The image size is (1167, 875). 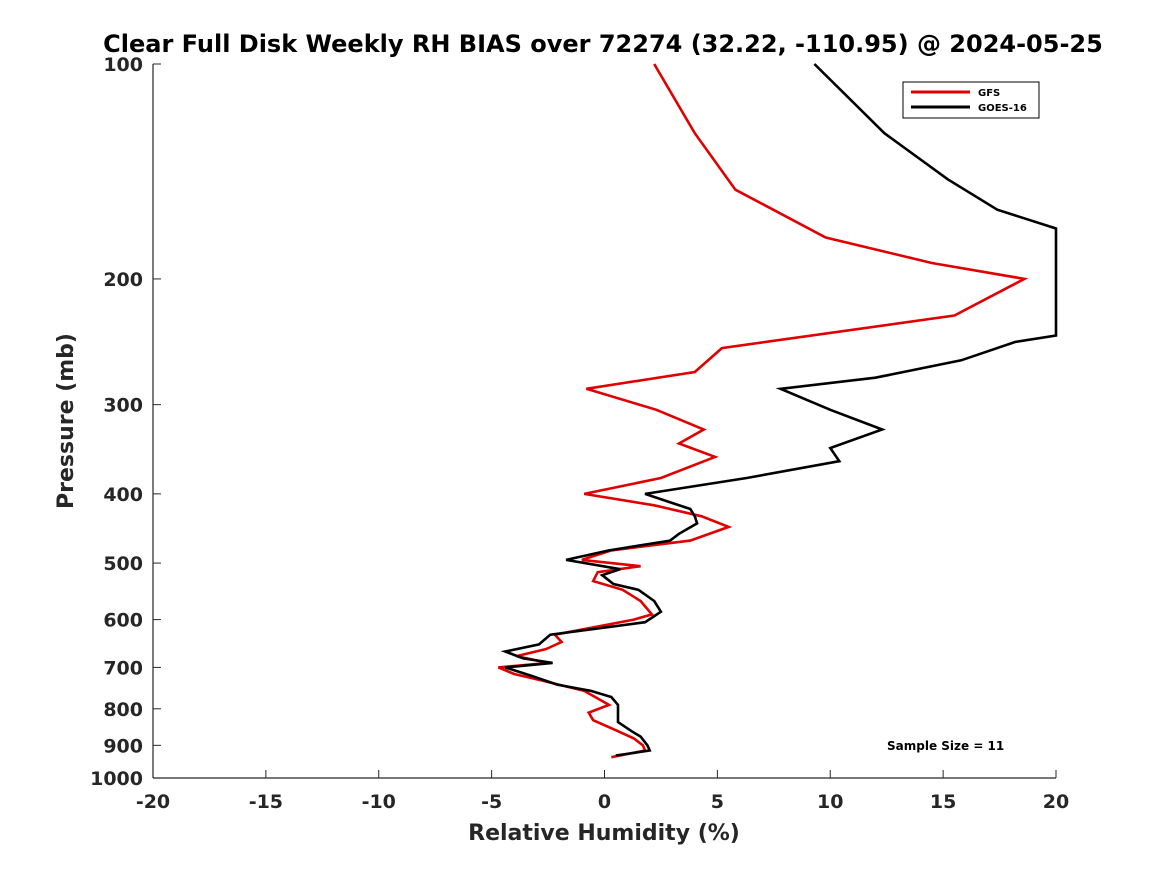 What do you see at coordinates (123, 564) in the screenshot?
I see `y-tick-label-4: 500` at bounding box center [123, 564].